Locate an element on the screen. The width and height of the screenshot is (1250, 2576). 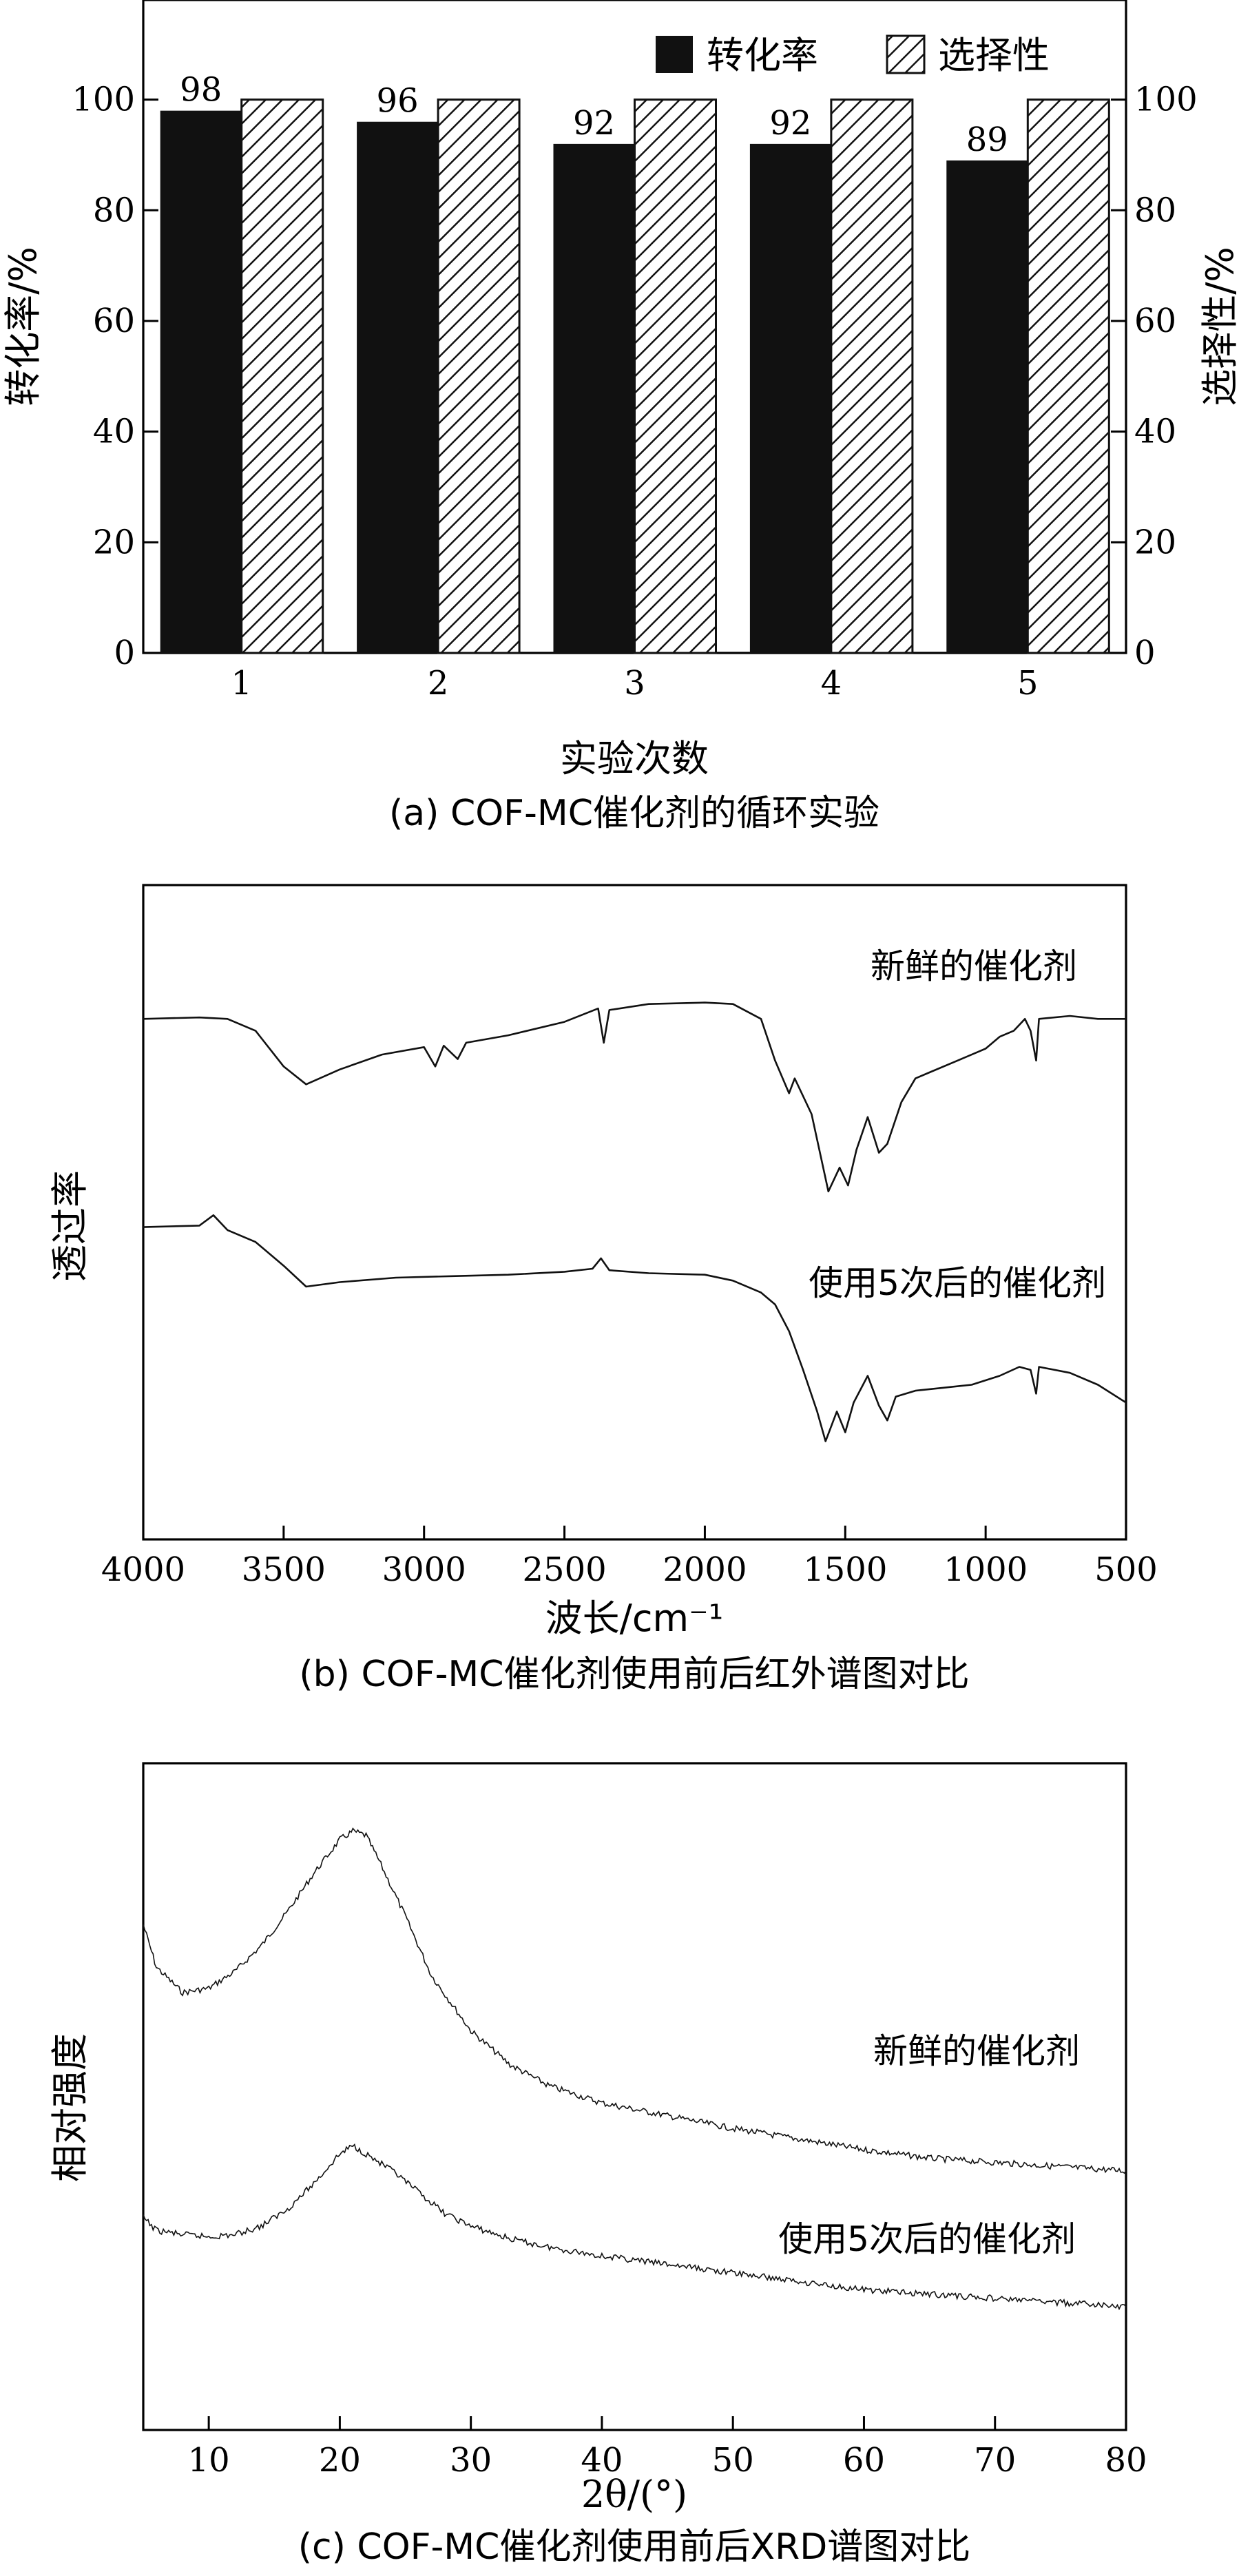
panel-a-legend: 转化率 选择性 is located at coordinates (853, 55).